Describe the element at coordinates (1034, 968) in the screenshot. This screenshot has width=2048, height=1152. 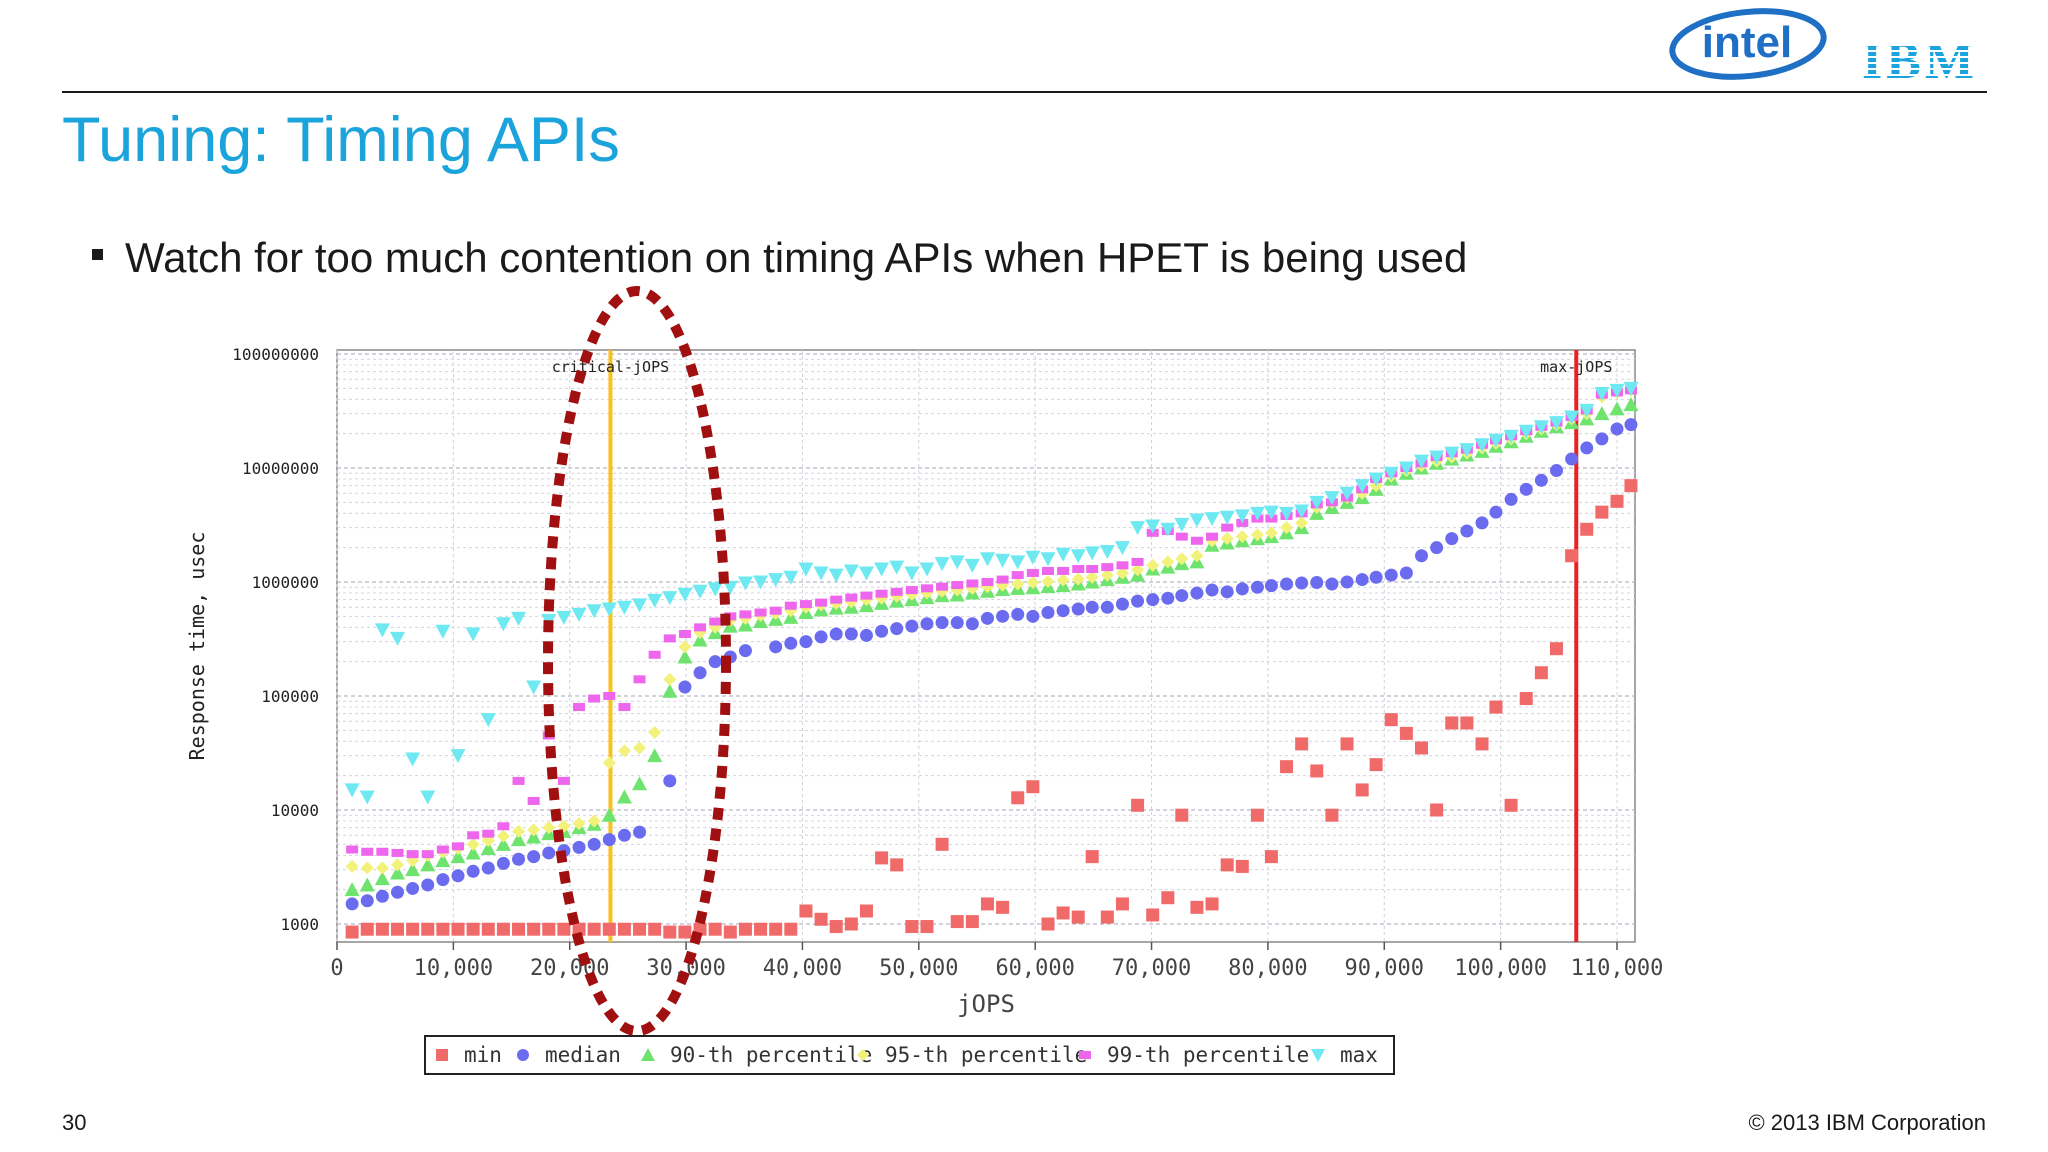
I see `x-tick-label: 60,000` at that location.